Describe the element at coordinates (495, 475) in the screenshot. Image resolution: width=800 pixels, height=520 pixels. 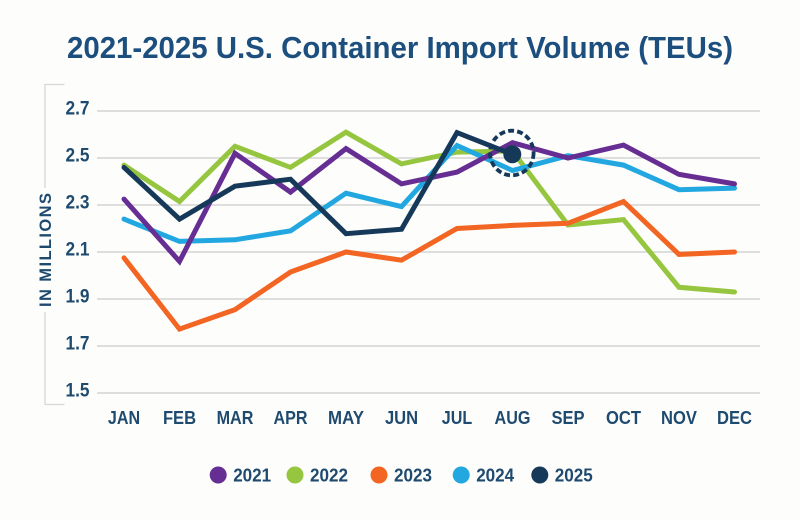
I see `svg-text: 2024` at that location.